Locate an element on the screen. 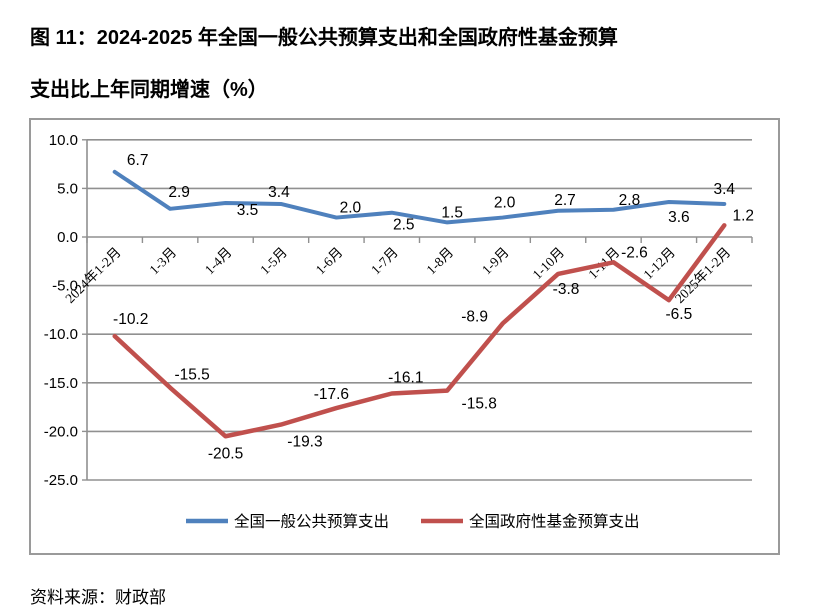  y-axis-label: 5.0 is located at coordinates (67, 188).